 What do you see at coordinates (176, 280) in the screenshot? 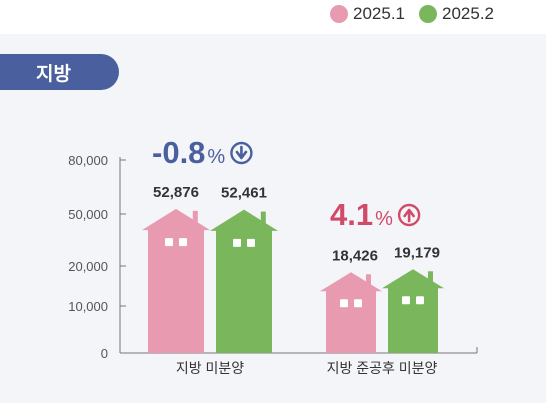
I see `bar-c0-s0` at bounding box center [176, 280].